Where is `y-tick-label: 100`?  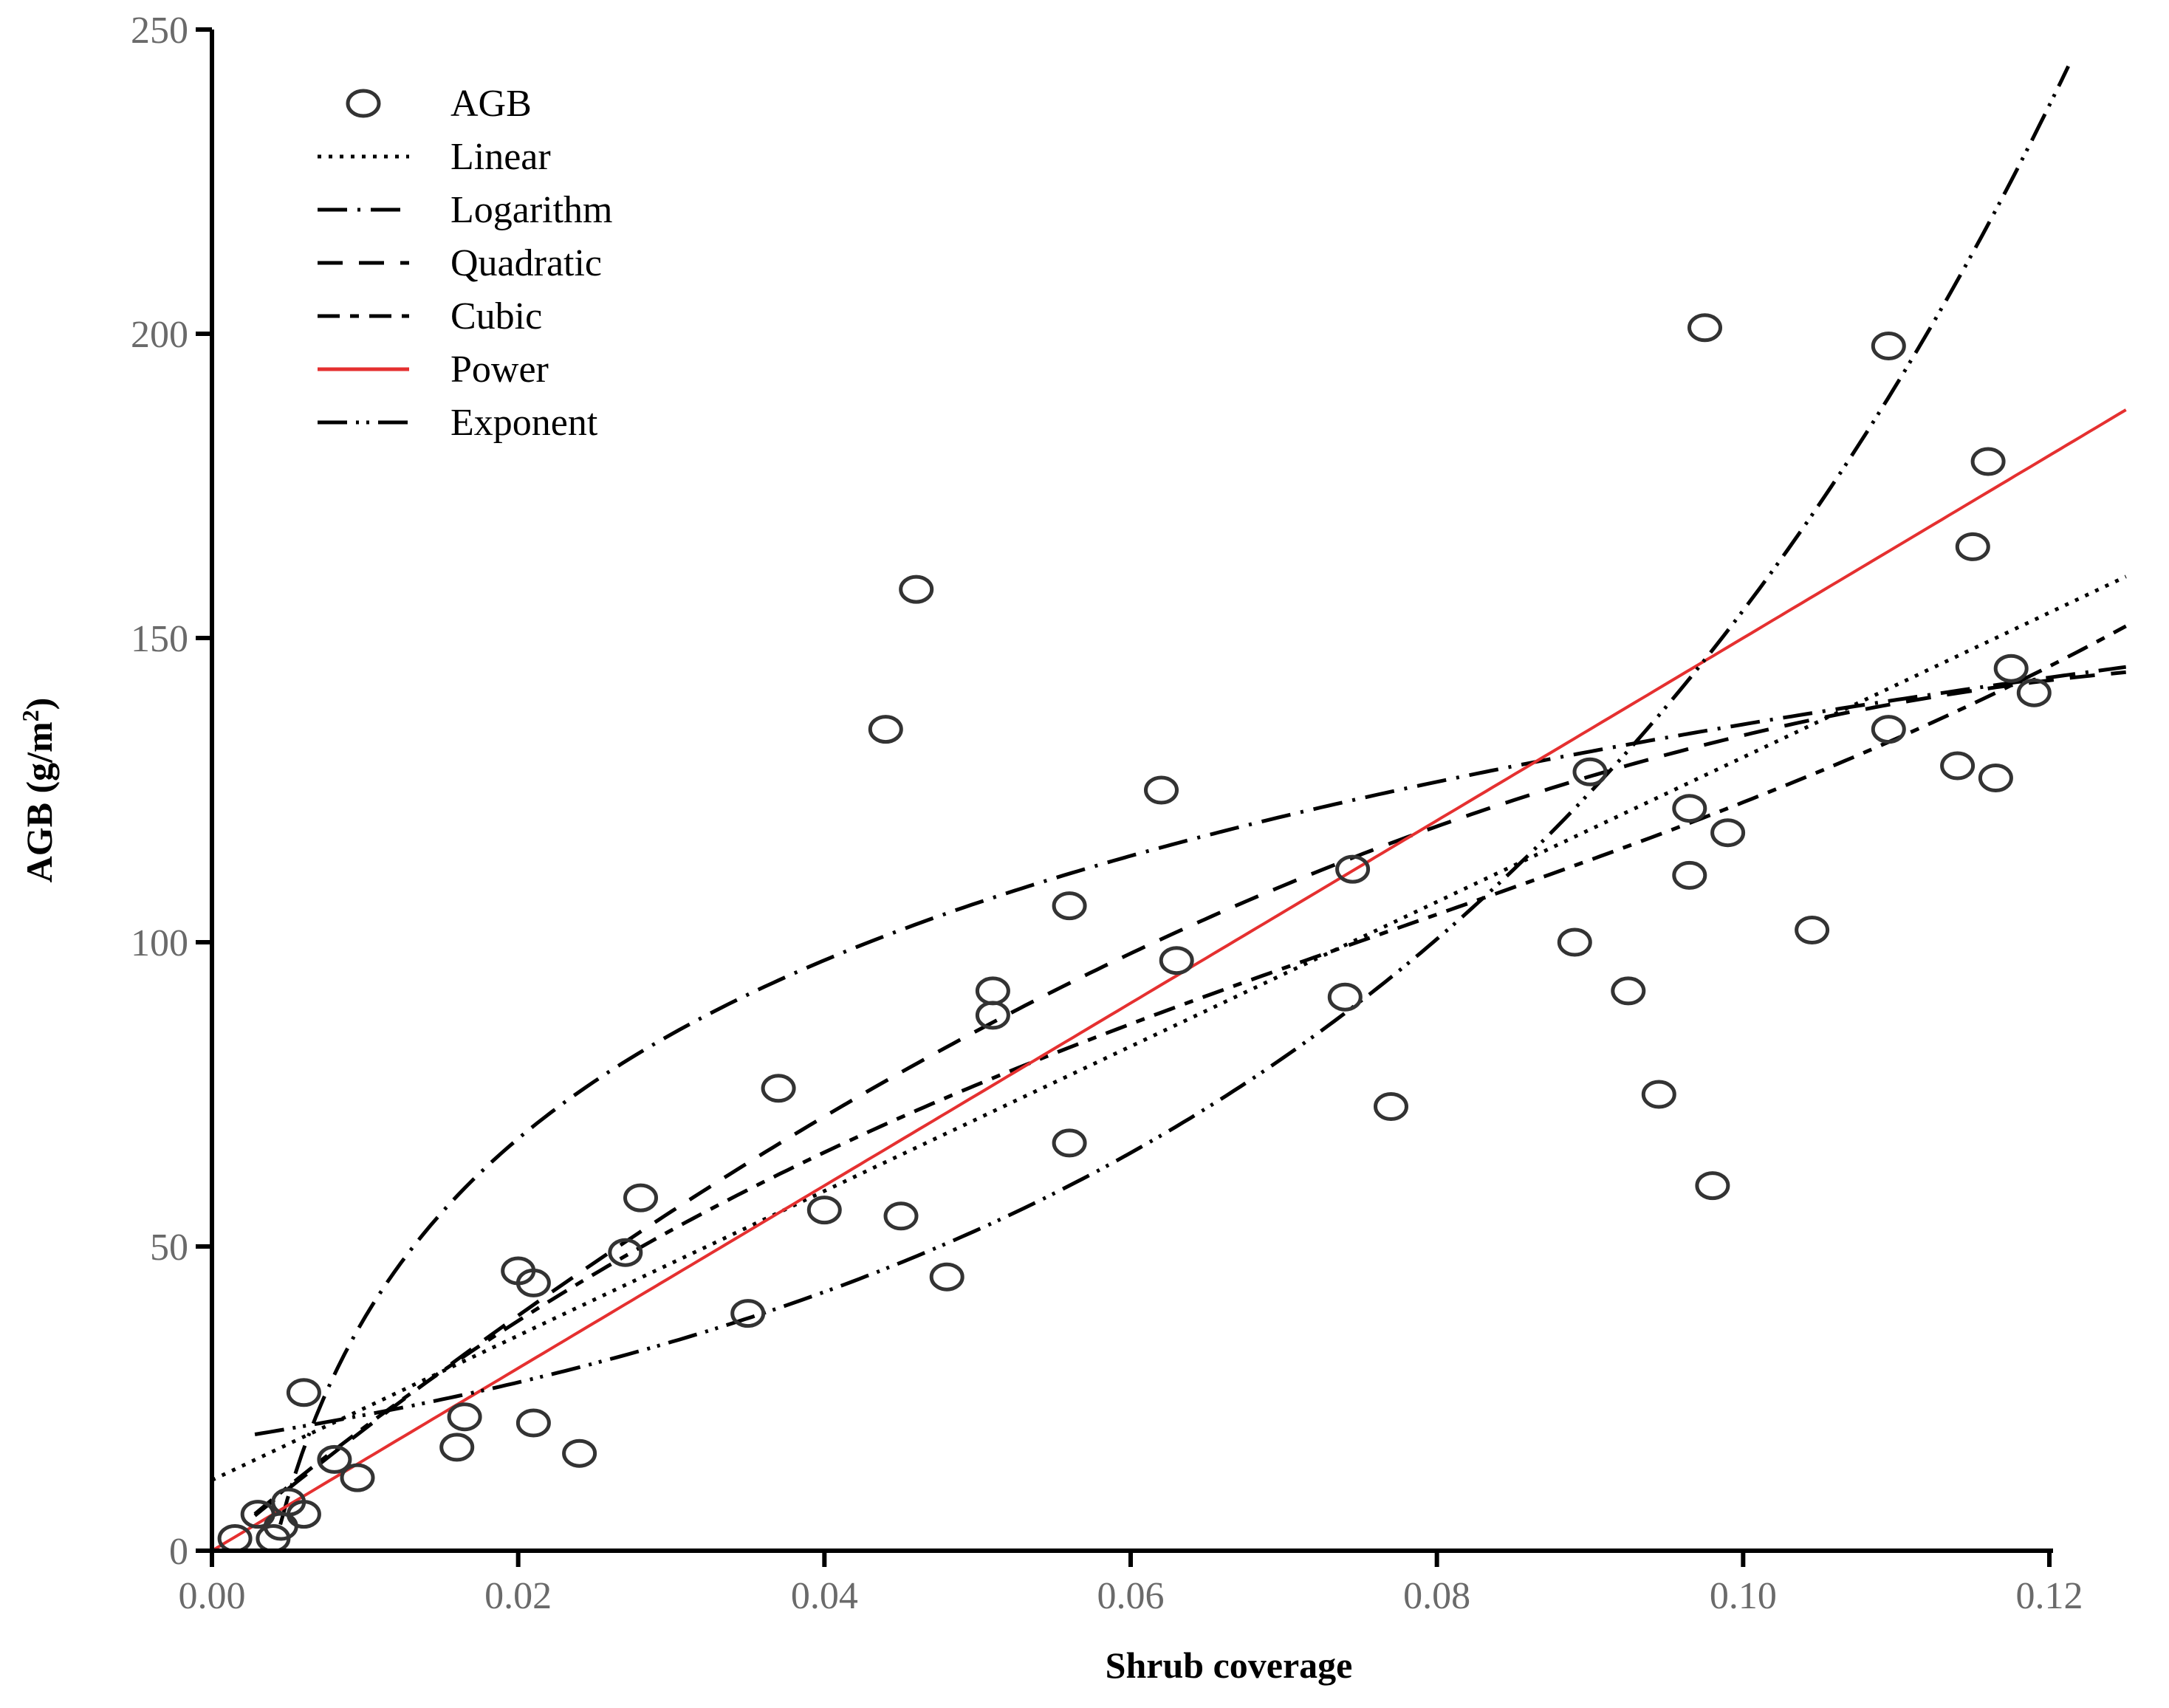
y-tick-label: 100 is located at coordinates (159, 943).